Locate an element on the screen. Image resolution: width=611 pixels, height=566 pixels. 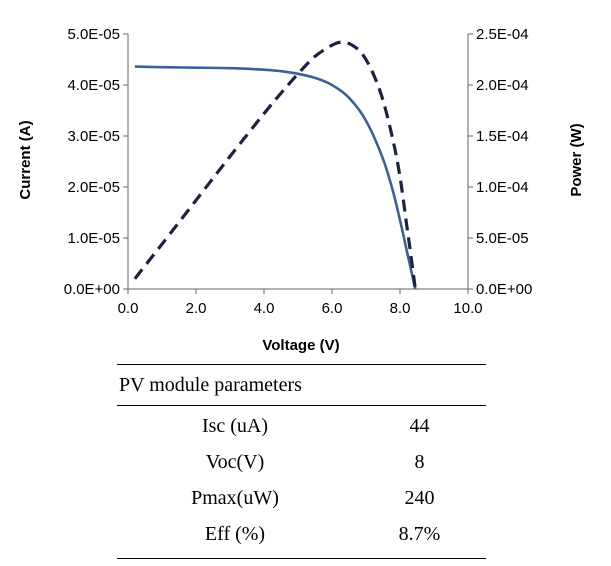
y-tick-label: 4.0E-05 is located at coordinates (93, 85).